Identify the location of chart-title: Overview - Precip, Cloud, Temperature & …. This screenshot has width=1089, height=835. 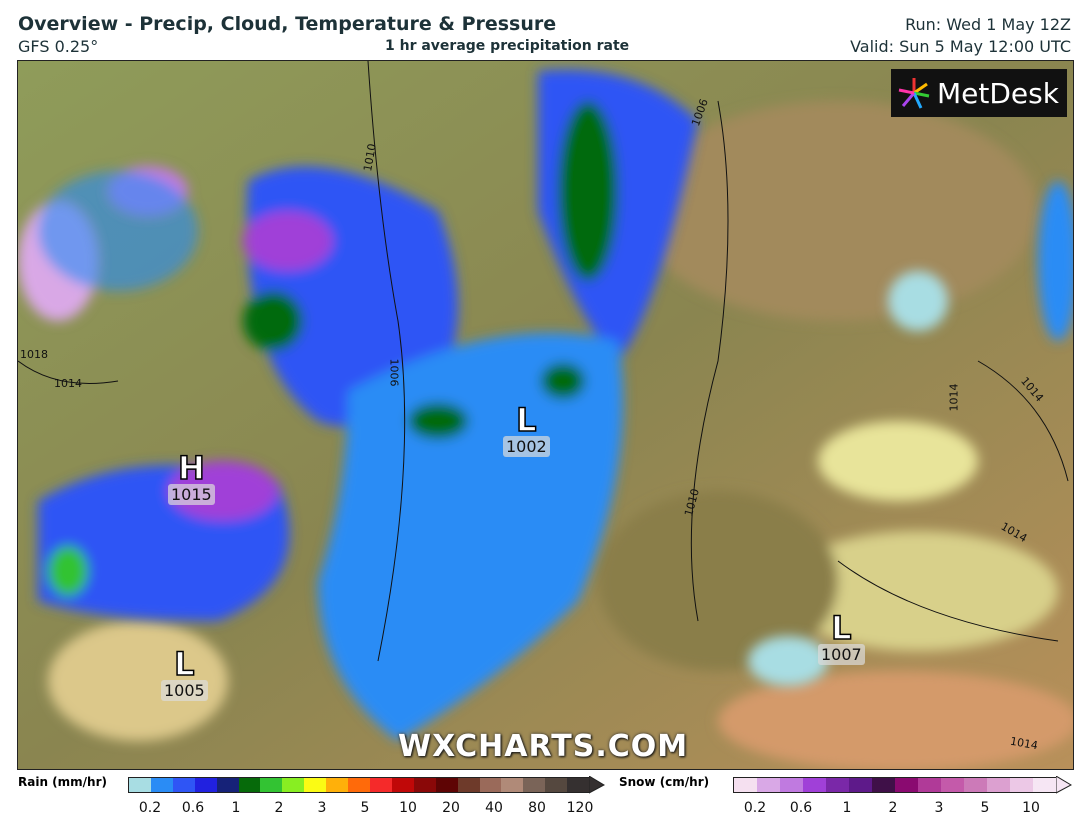
(287, 24).